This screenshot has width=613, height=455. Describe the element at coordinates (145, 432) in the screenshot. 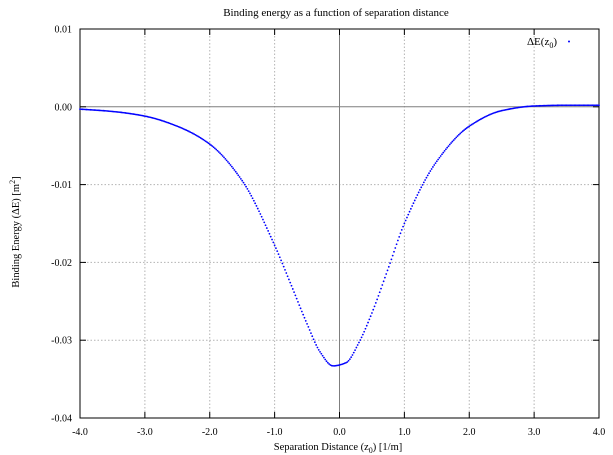

I see `x-tick-label: -3.0` at that location.